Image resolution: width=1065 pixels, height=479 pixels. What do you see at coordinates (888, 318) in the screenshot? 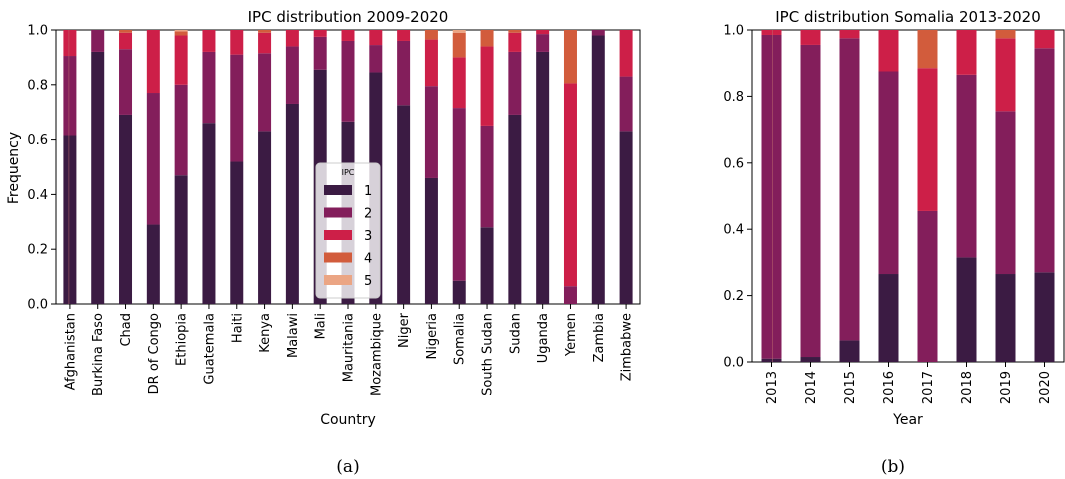
I see `chart-b-bar-2016-ipc1` at bounding box center [888, 318].